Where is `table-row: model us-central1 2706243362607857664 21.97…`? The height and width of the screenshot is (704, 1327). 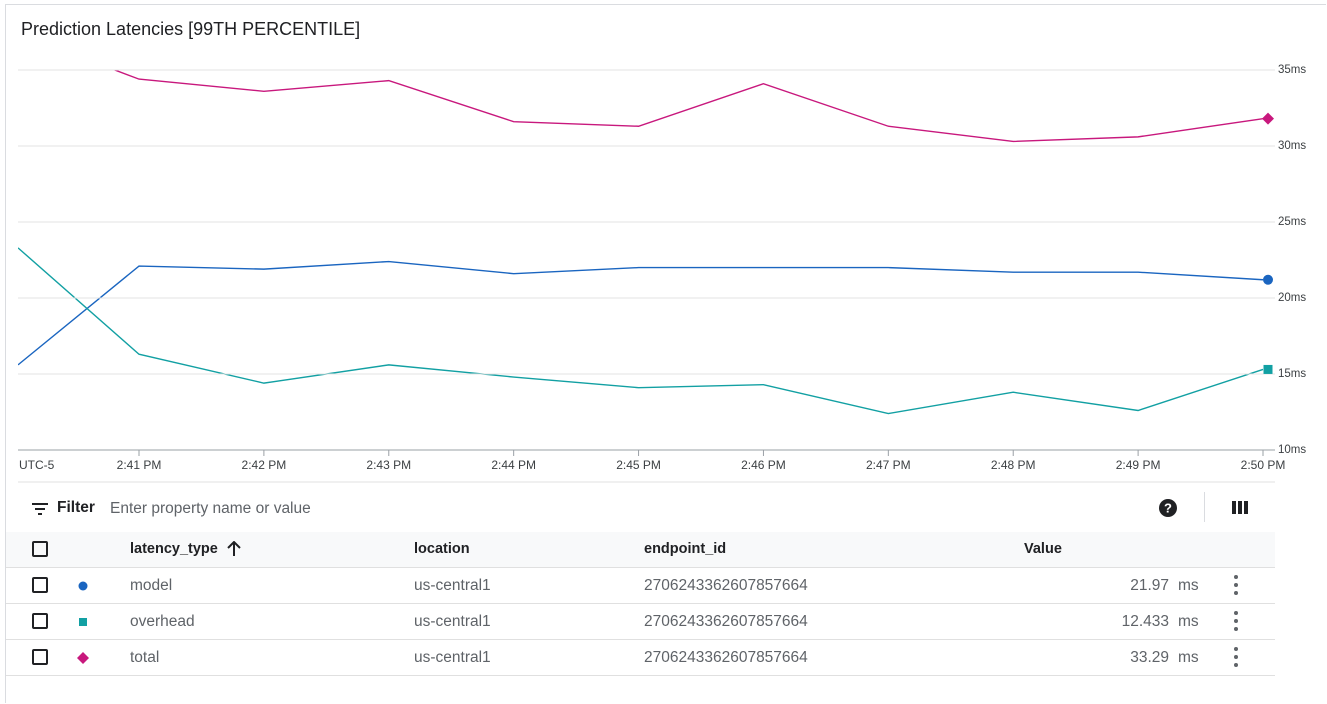
table-row: model us-central1 2706243362607857664 21.97… is located at coordinates (640, 586).